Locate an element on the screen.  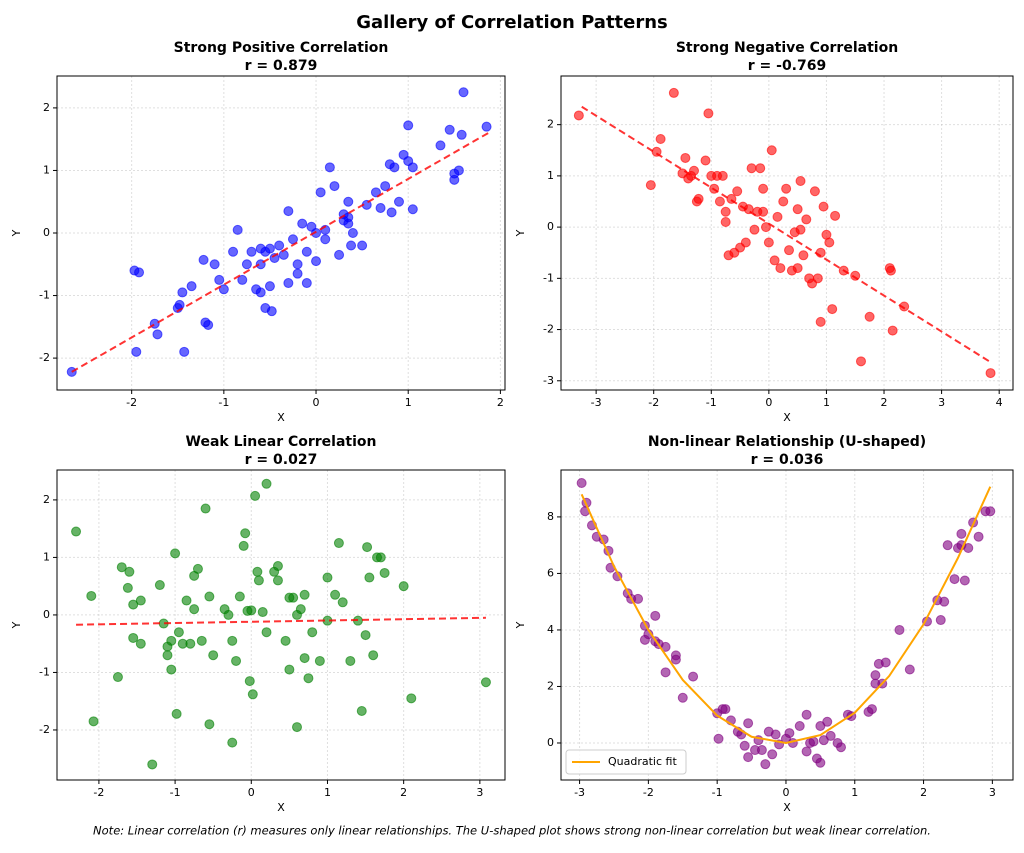
y-tick-label: 8 is located at coordinates (550, 516).